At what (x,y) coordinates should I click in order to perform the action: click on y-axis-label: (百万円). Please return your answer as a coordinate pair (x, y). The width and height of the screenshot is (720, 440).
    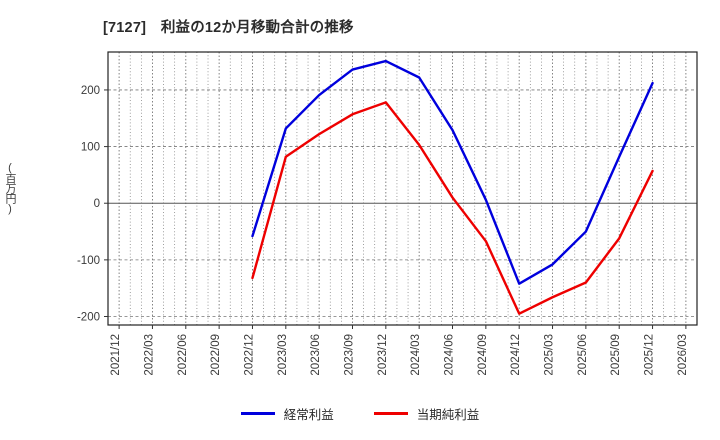
    Looking at the image, I should click on (10, 188).